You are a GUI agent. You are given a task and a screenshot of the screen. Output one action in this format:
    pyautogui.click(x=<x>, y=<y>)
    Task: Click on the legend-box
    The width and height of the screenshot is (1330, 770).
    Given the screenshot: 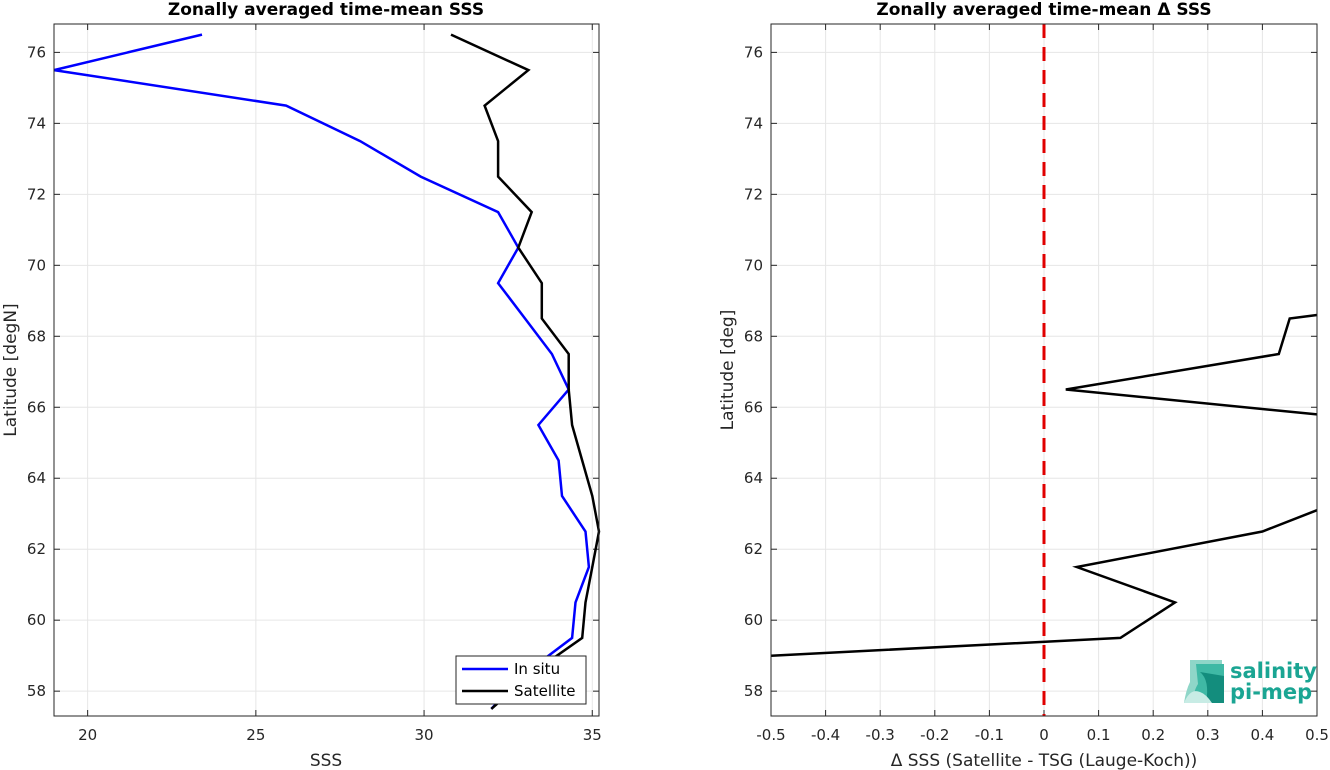 What is the action you would take?
    pyautogui.click(x=521, y=680)
    